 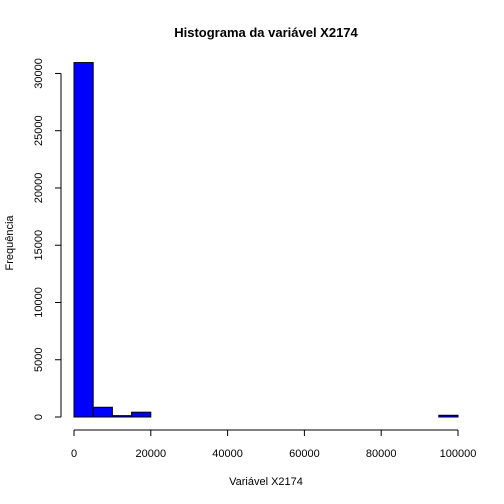 What do you see at coordinates (304, 454) in the screenshot?
I see `x-tick-label: 60000` at bounding box center [304, 454].